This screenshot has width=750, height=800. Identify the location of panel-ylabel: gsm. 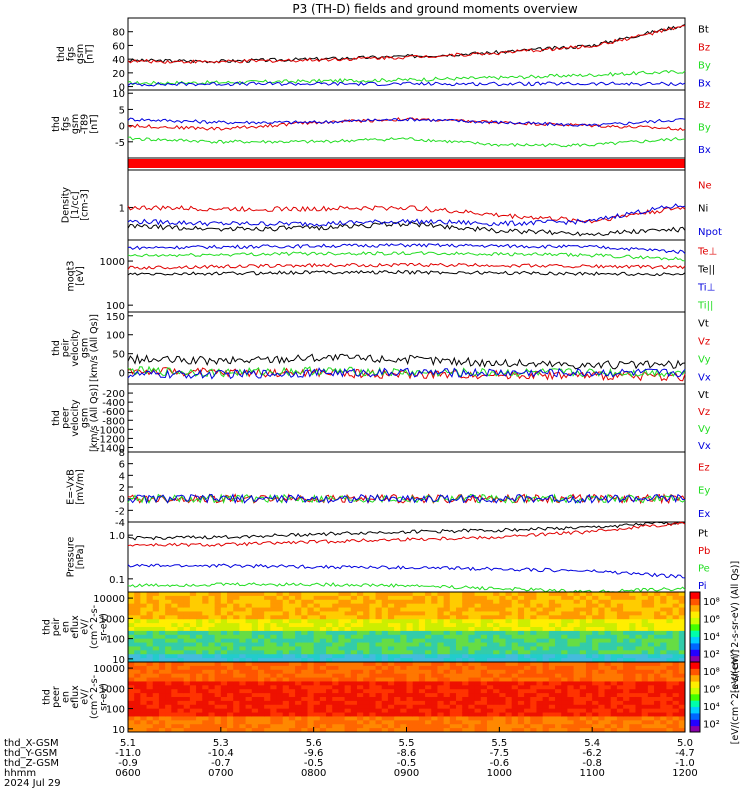
(85, 418).